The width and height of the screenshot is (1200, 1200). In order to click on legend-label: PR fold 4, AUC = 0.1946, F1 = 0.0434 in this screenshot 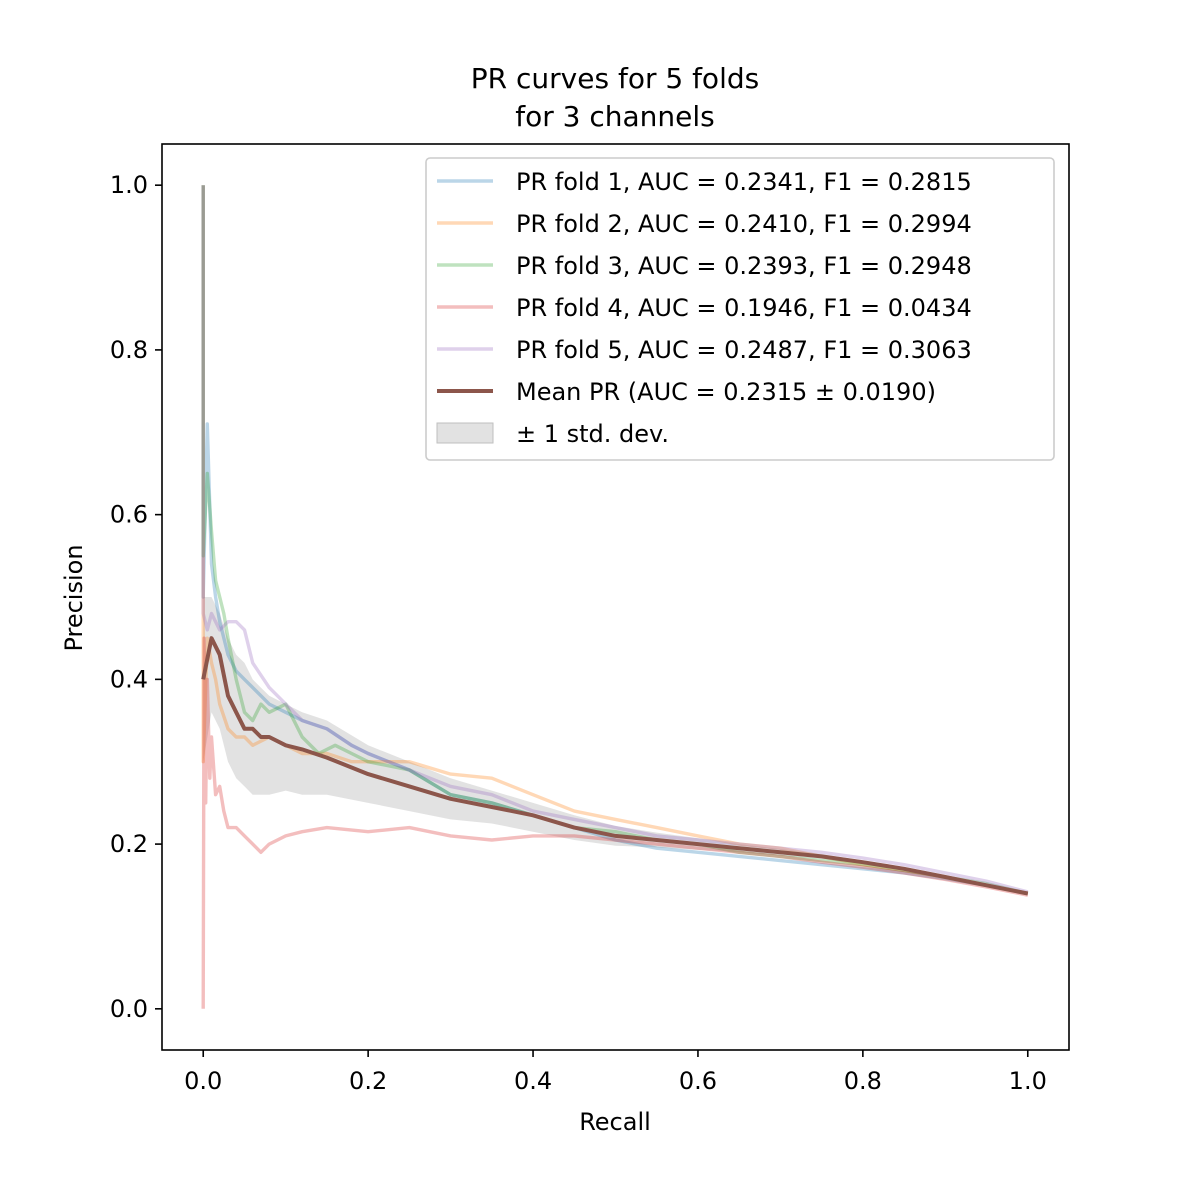, I will do `click(744, 308)`.